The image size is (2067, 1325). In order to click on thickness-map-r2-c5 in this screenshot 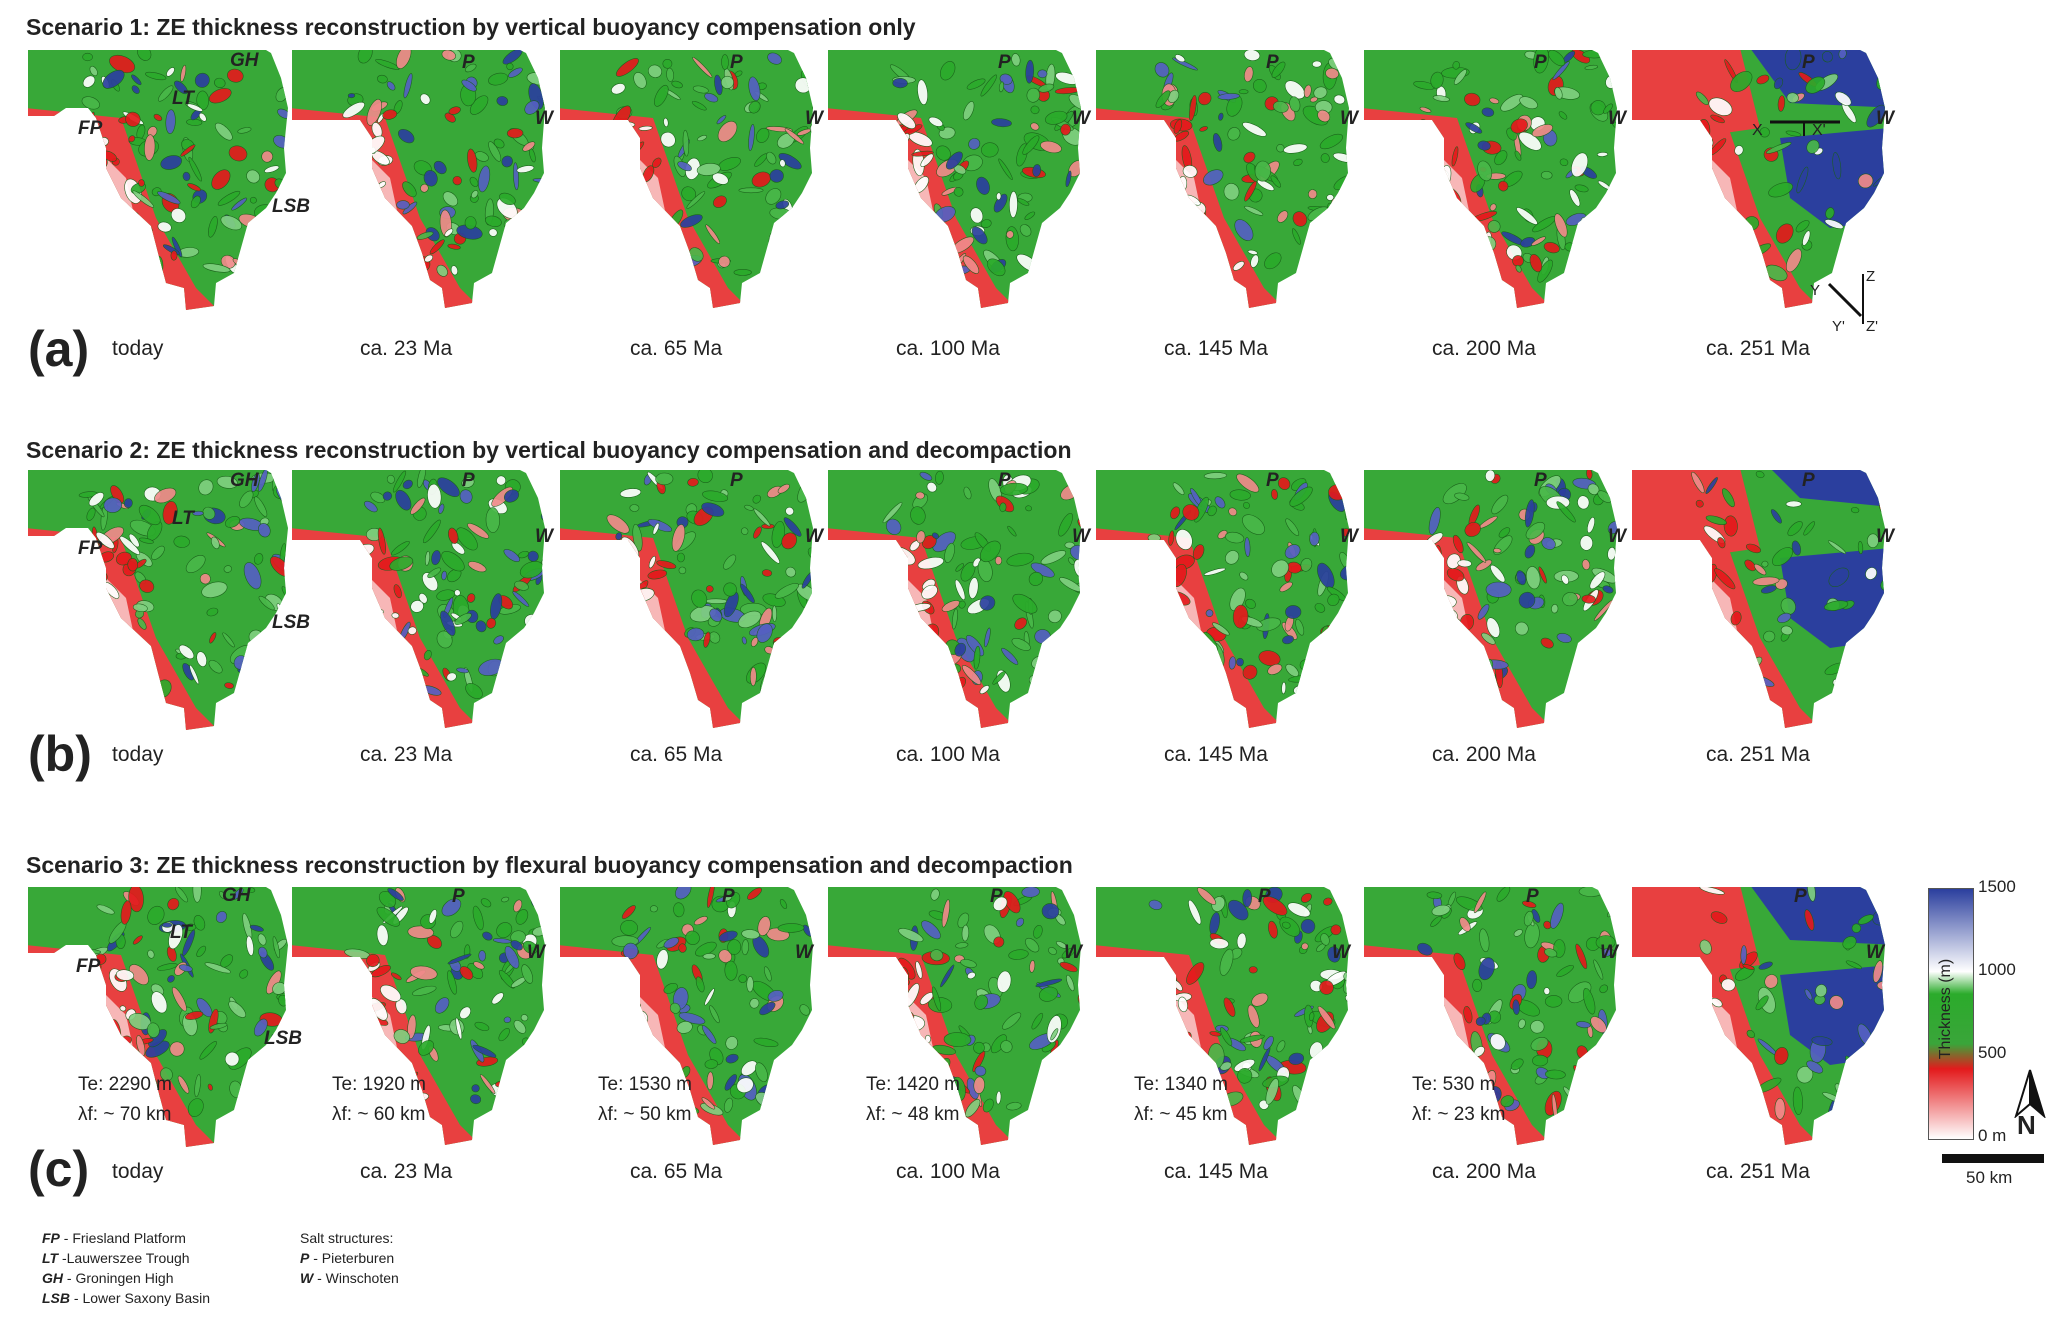, I will do `click(1229, 603)`.